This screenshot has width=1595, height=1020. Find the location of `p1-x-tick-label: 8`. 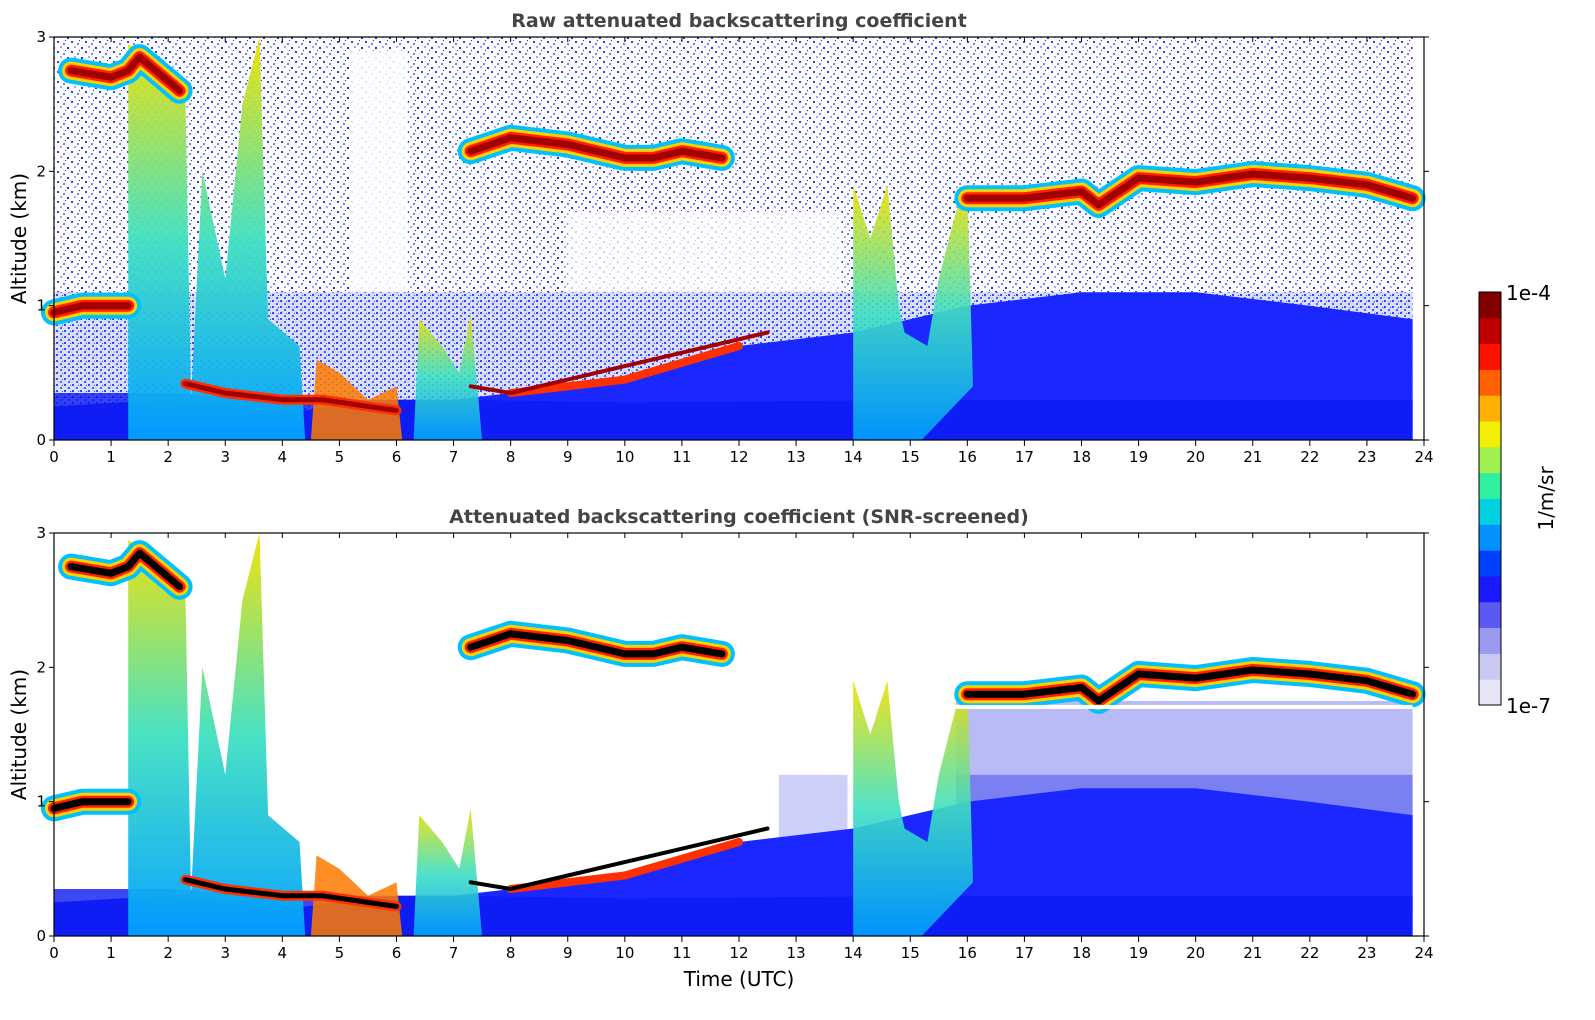

p1-x-tick-label: 8 is located at coordinates (511, 457).